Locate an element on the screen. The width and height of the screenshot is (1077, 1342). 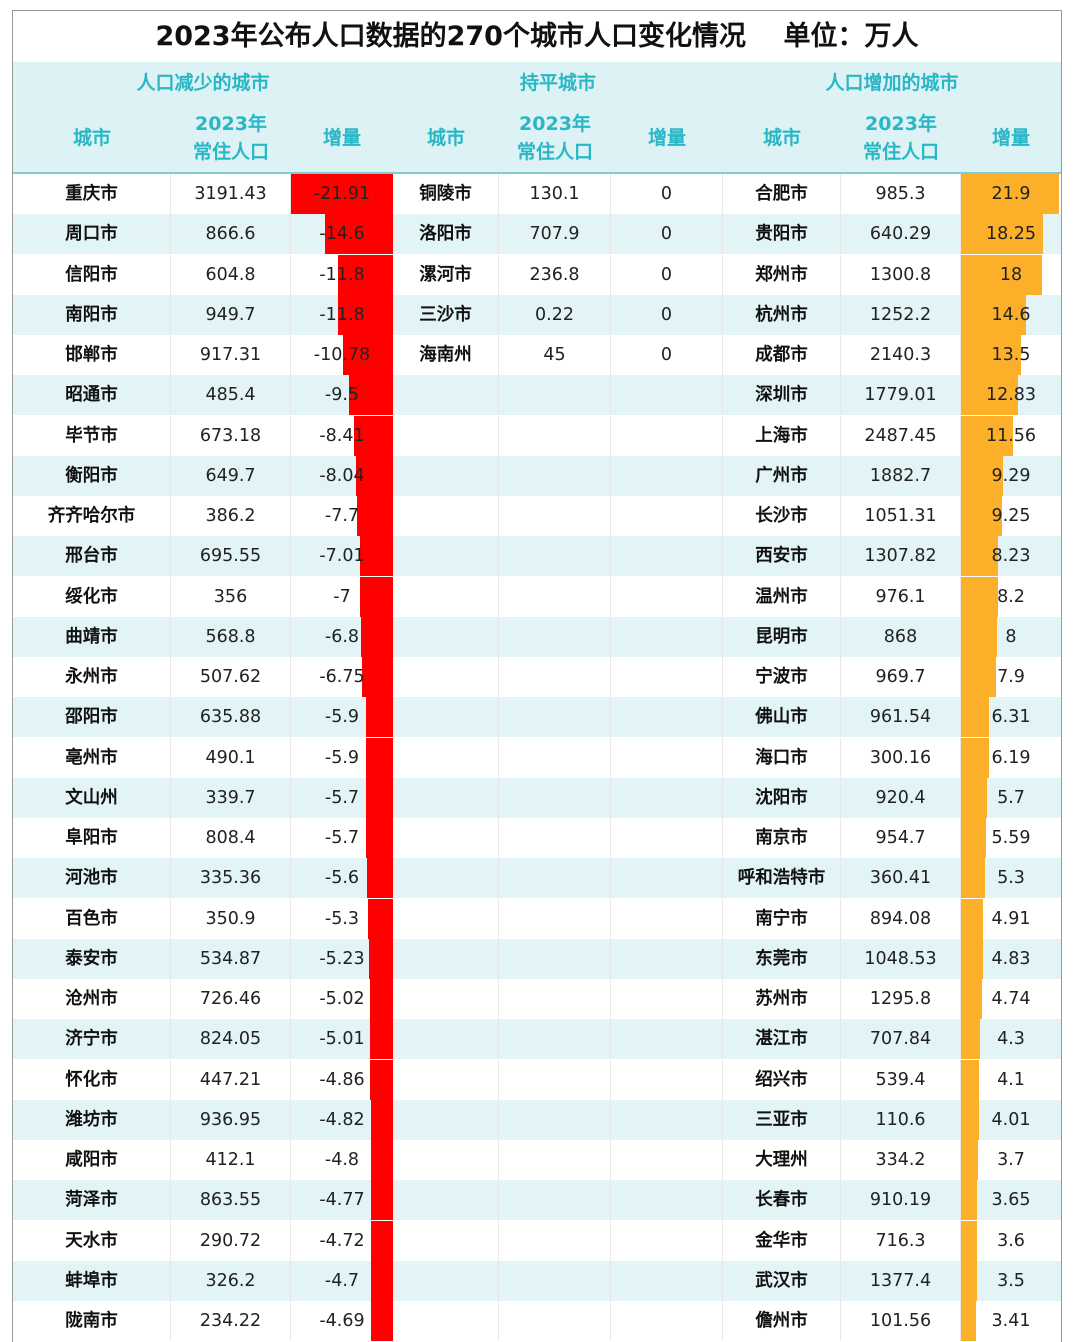
decrease-change-value: -5.01 is located at coordinates (342, 1039).